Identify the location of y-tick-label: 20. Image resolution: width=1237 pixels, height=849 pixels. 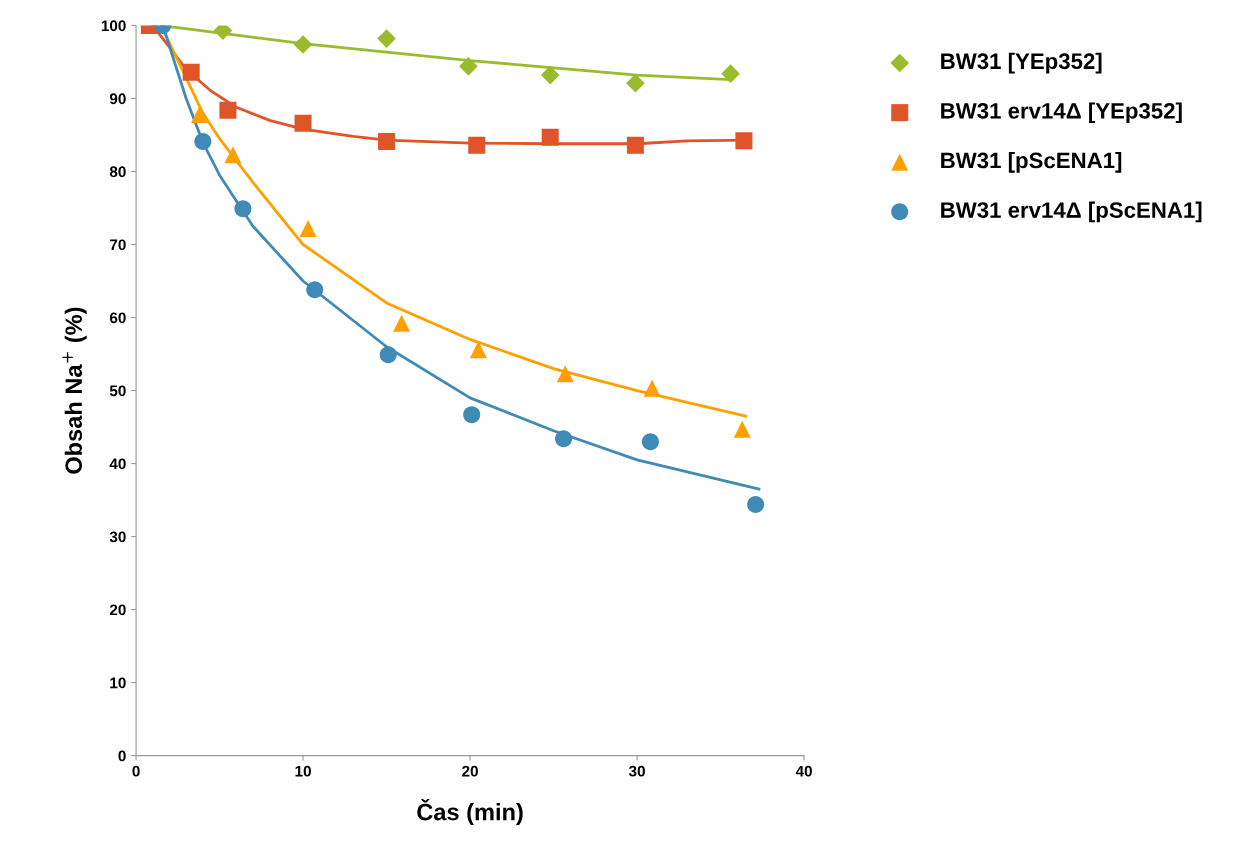
(117, 610).